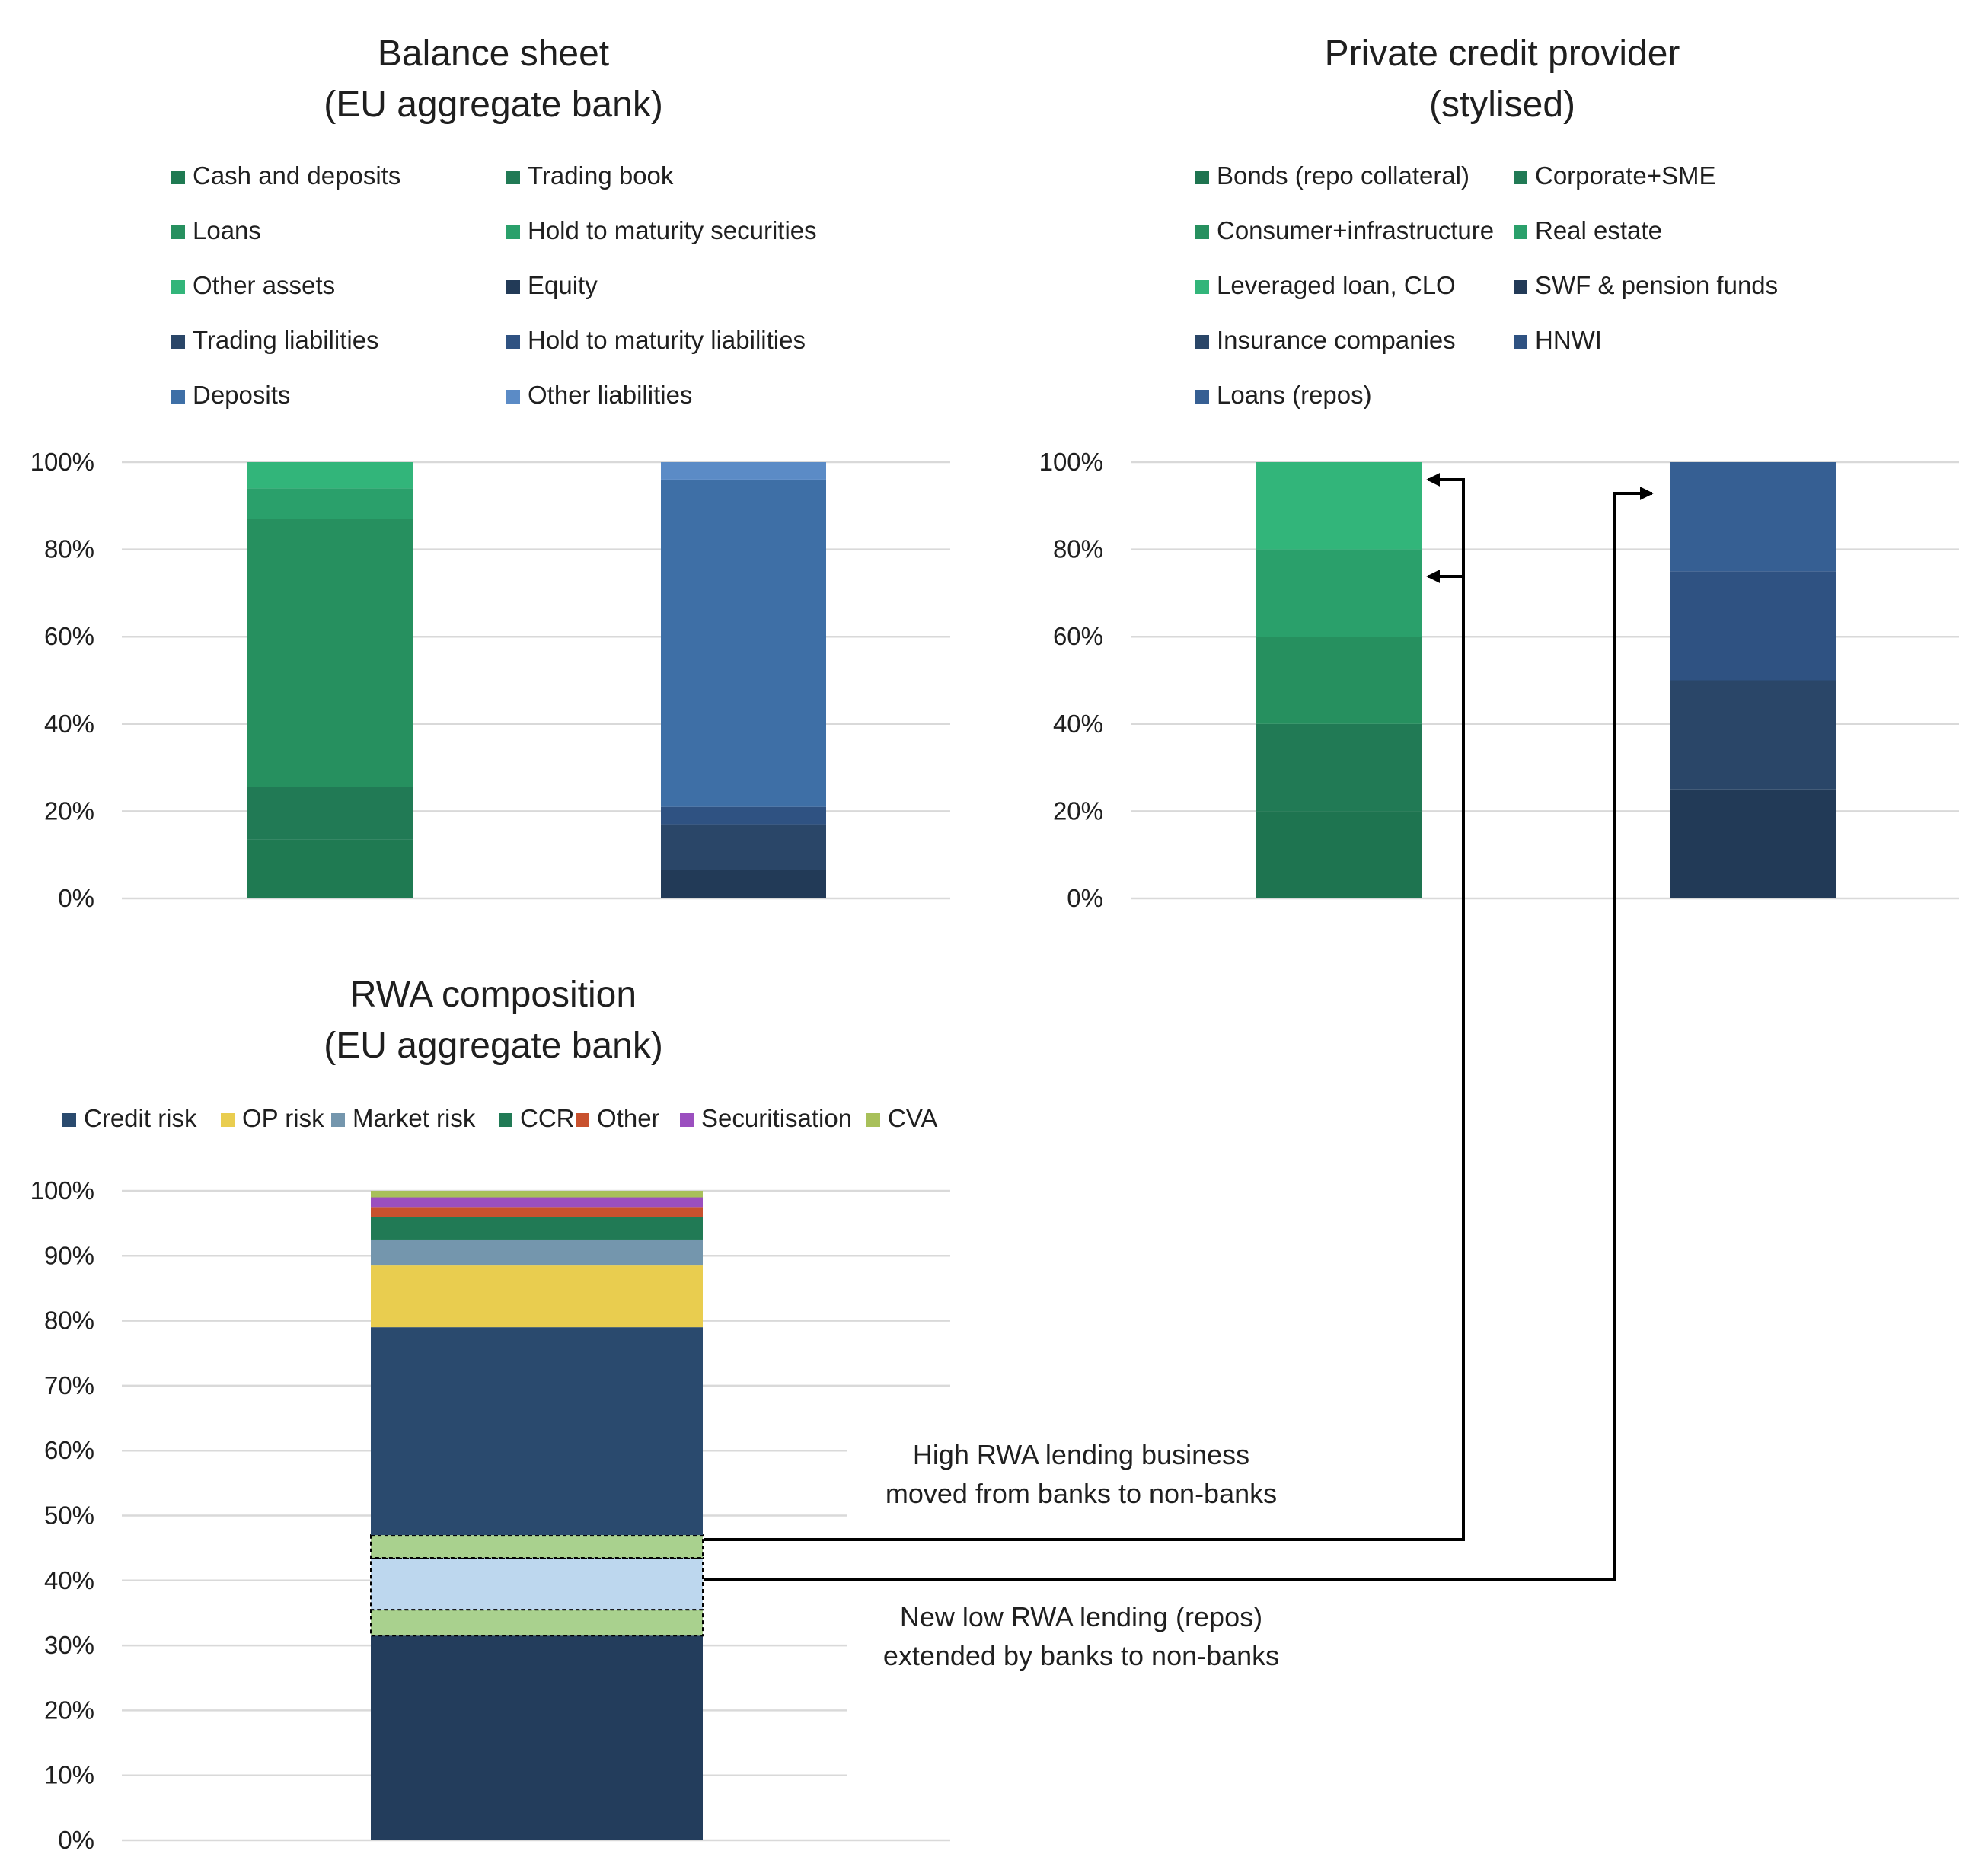 The image size is (1988, 1870). I want to click on legend-label-trading-book: Trading book, so click(601, 175).